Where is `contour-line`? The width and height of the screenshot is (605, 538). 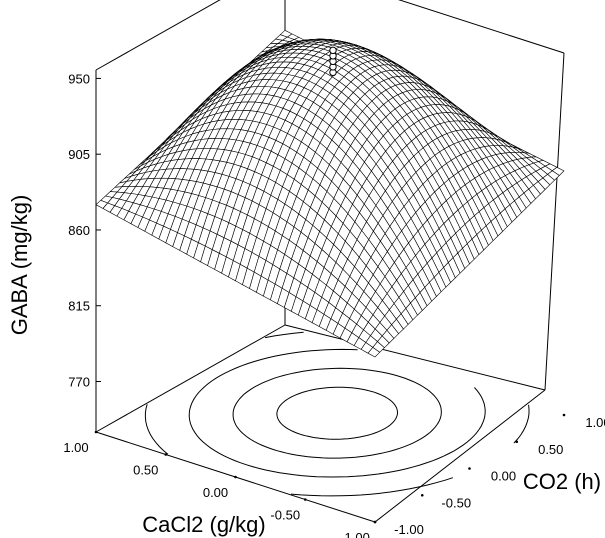
contour-line is located at coordinates (337, 413).